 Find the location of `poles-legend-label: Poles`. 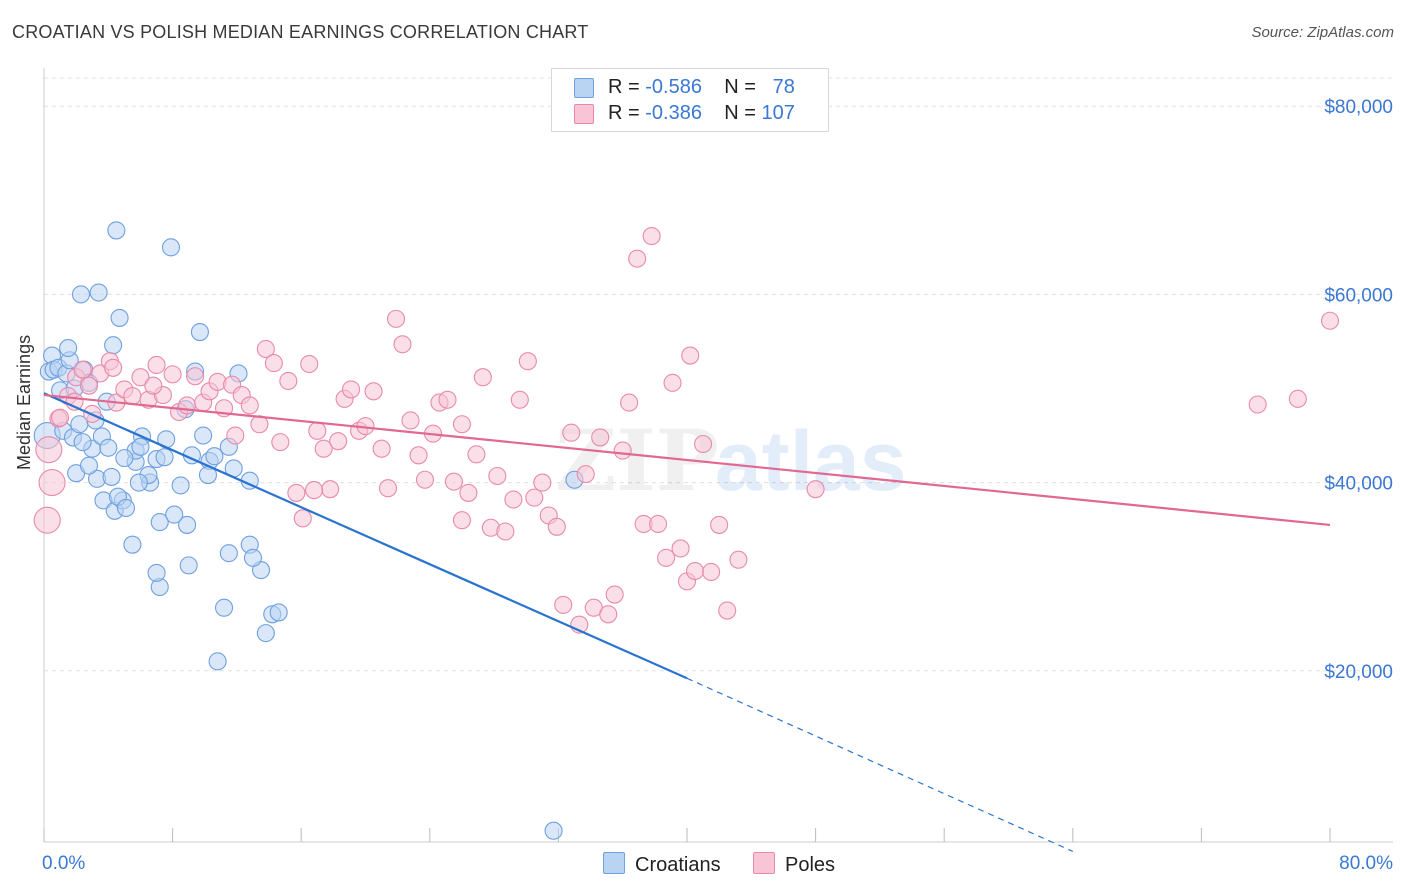

poles-legend-label: Poles is located at coordinates (810, 865).